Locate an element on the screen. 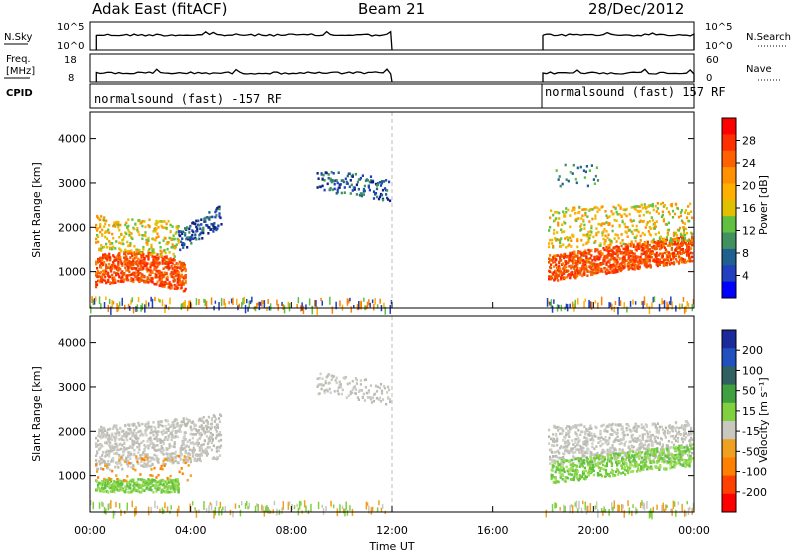 This screenshot has width=800, height=554. cpid-segment-1: normalsound (fast) -157 RF is located at coordinates (188, 99).